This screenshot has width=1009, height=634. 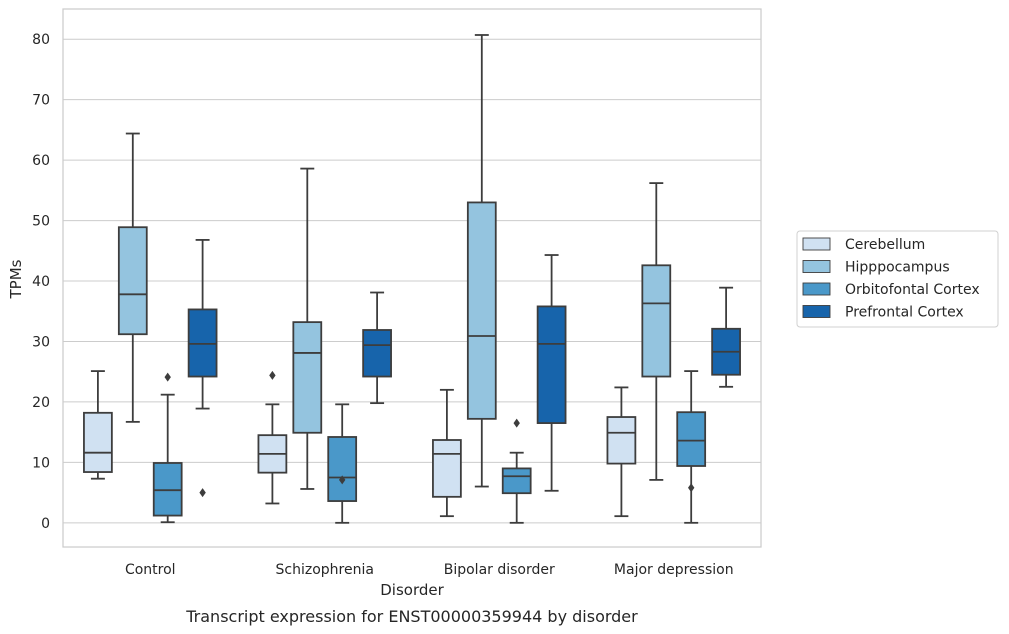 What do you see at coordinates (45, 524) in the screenshot?
I see `y-tick-label: 0` at bounding box center [45, 524].